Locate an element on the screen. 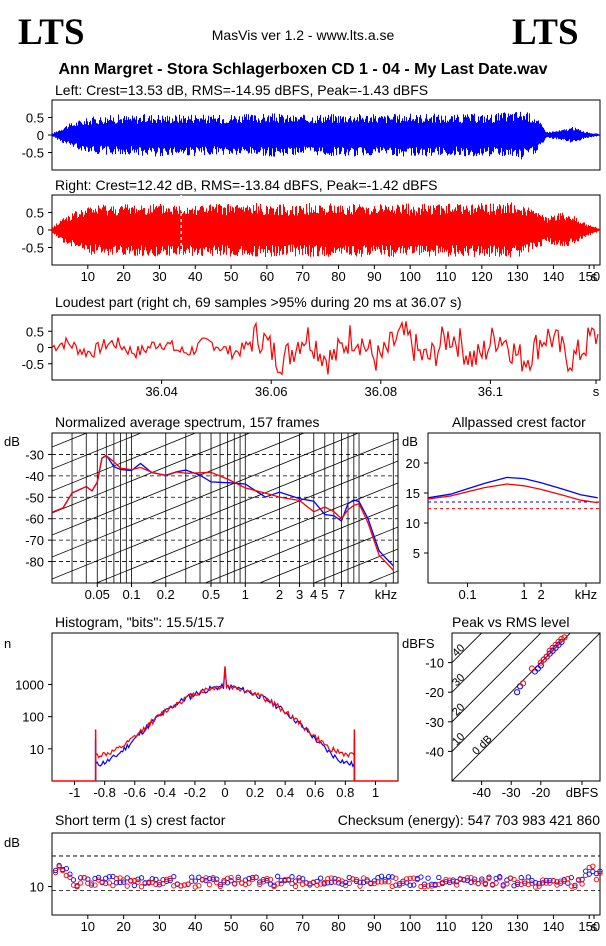 The height and width of the screenshot is (946, 606). right-ytick-0.5: 0.5 is located at coordinates (35, 213).